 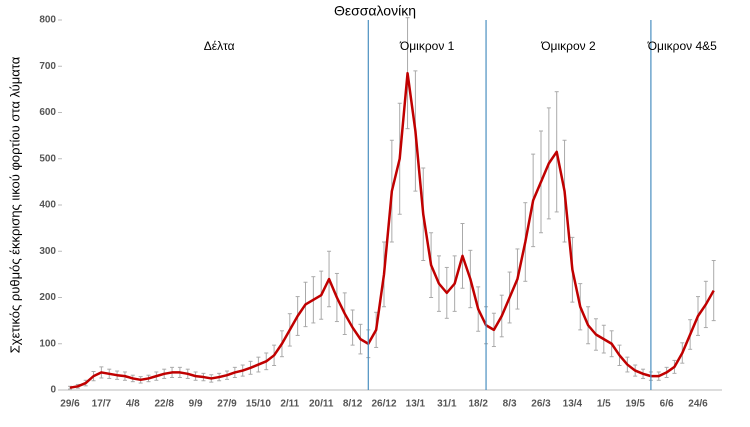 I want to click on x-tick-label: 13/1, so click(x=416, y=404).